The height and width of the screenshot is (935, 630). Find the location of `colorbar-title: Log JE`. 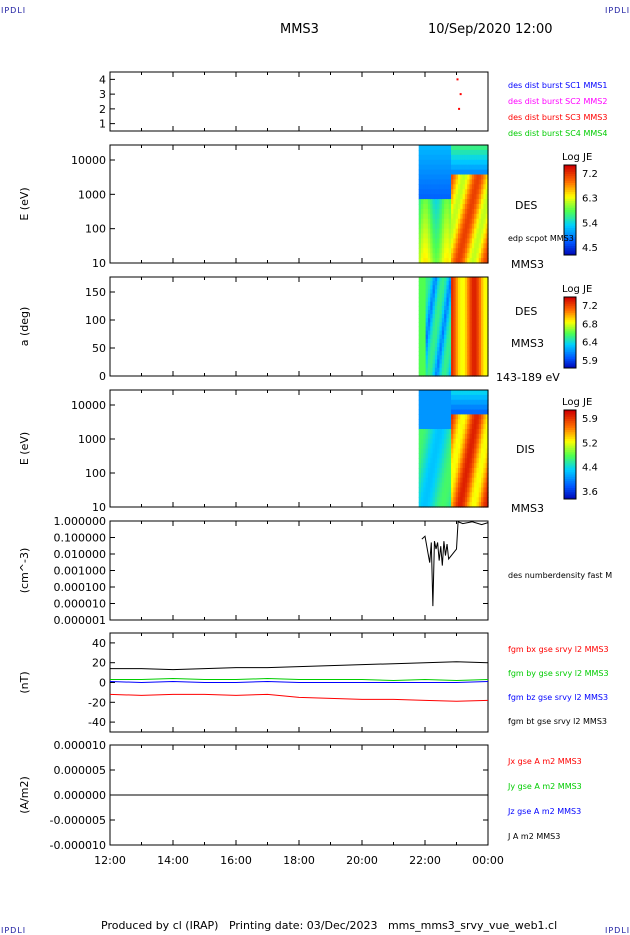

colorbar-title: Log JE is located at coordinates (577, 157).